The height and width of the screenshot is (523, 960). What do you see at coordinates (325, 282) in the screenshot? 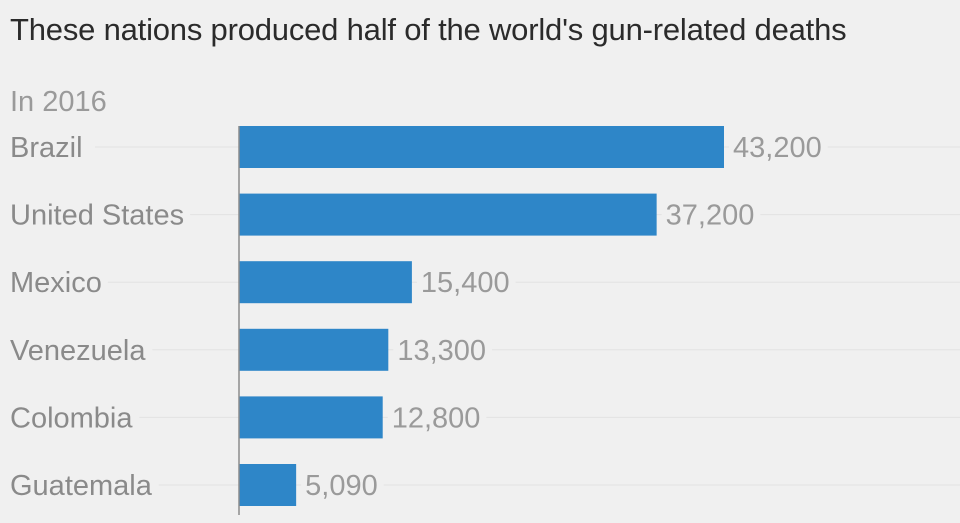
I see `bar-mexico` at bounding box center [325, 282].